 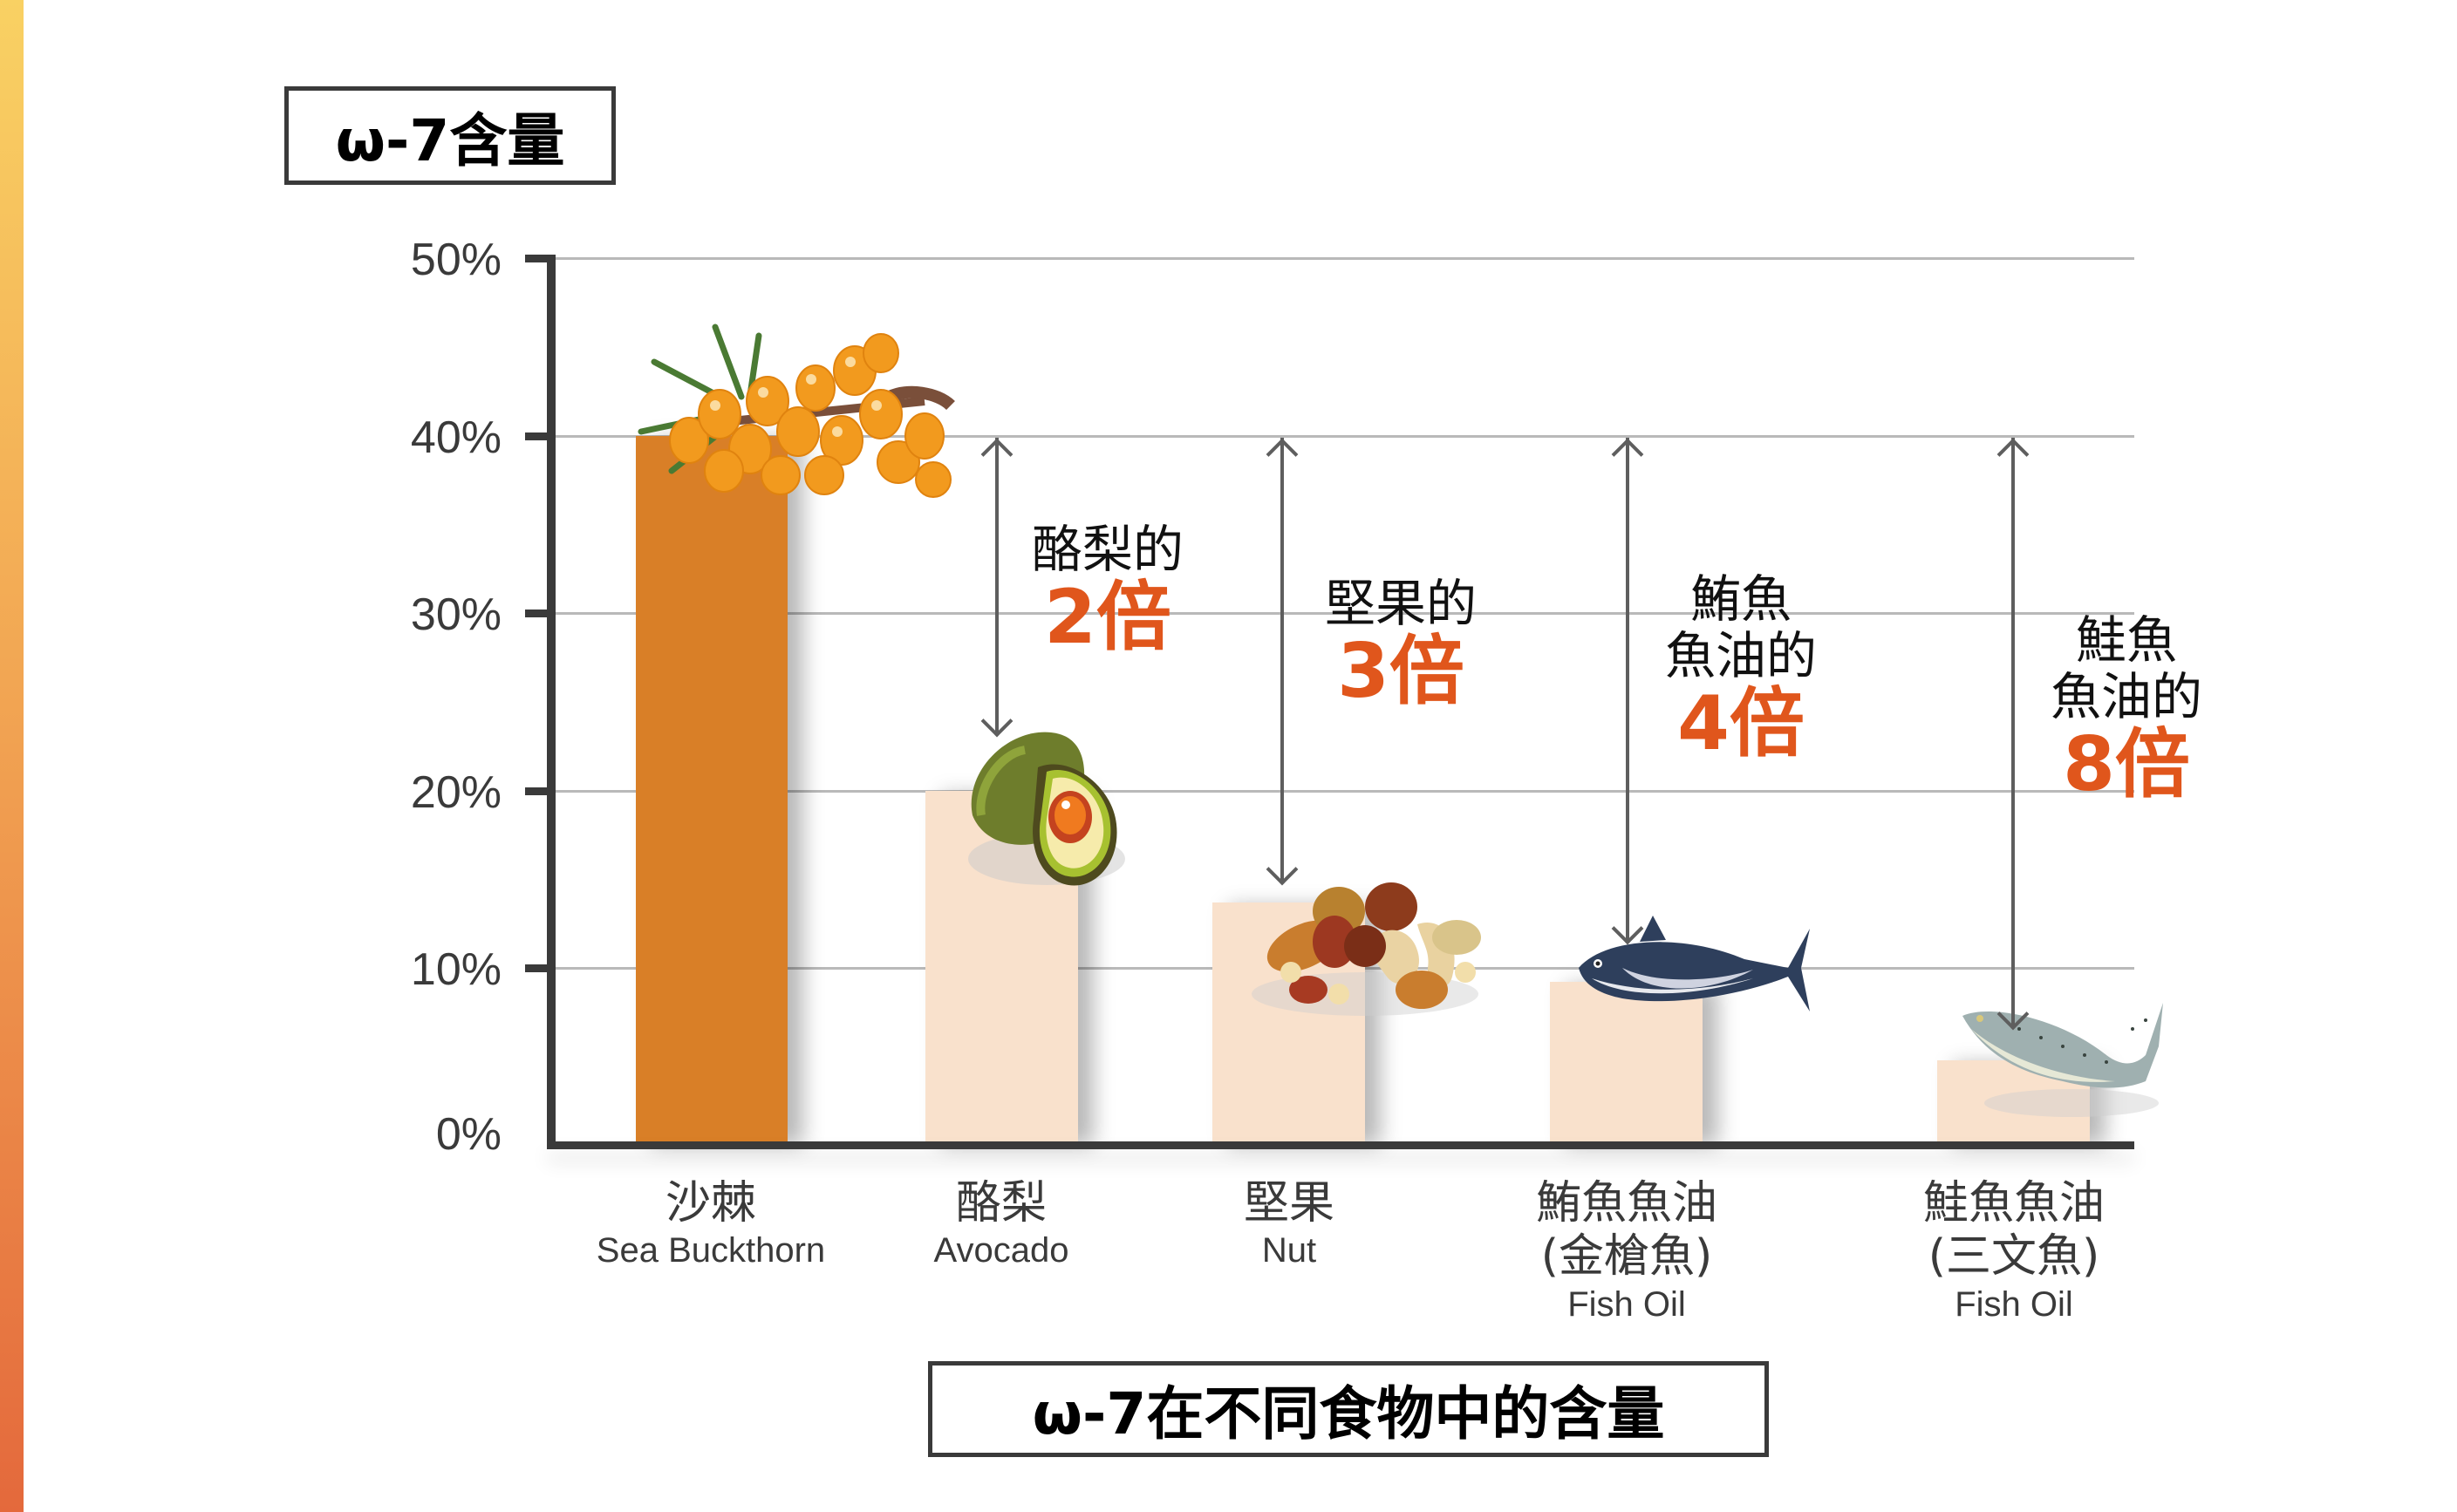 I want to click on annotation-text: 鮪魚, so click(x=1740, y=599).